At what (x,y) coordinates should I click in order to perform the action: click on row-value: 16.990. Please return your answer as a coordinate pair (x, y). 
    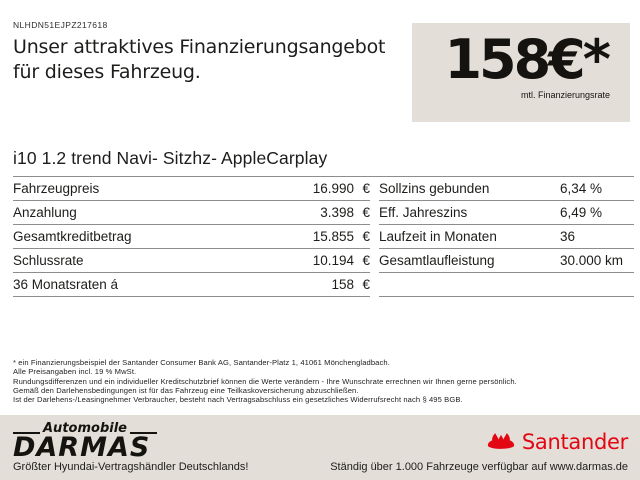
    Looking at the image, I should click on (333, 188).